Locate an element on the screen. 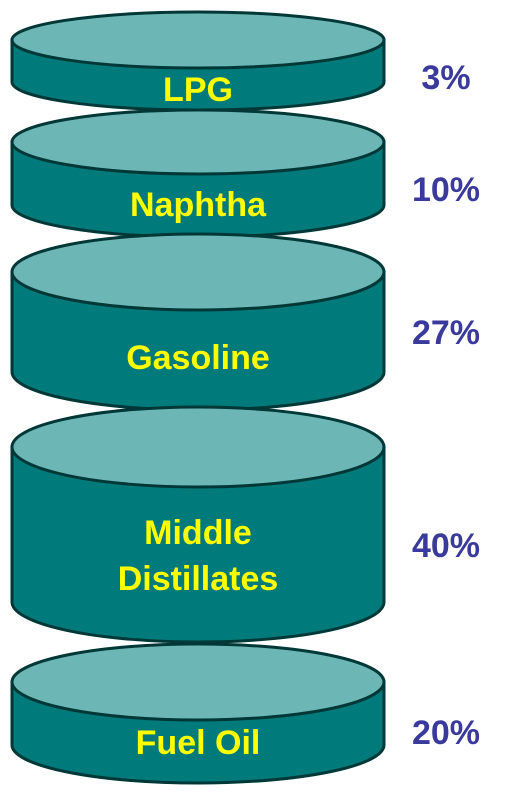 The height and width of the screenshot is (794, 506). cylinder-label: Naphtha is located at coordinates (198, 205).